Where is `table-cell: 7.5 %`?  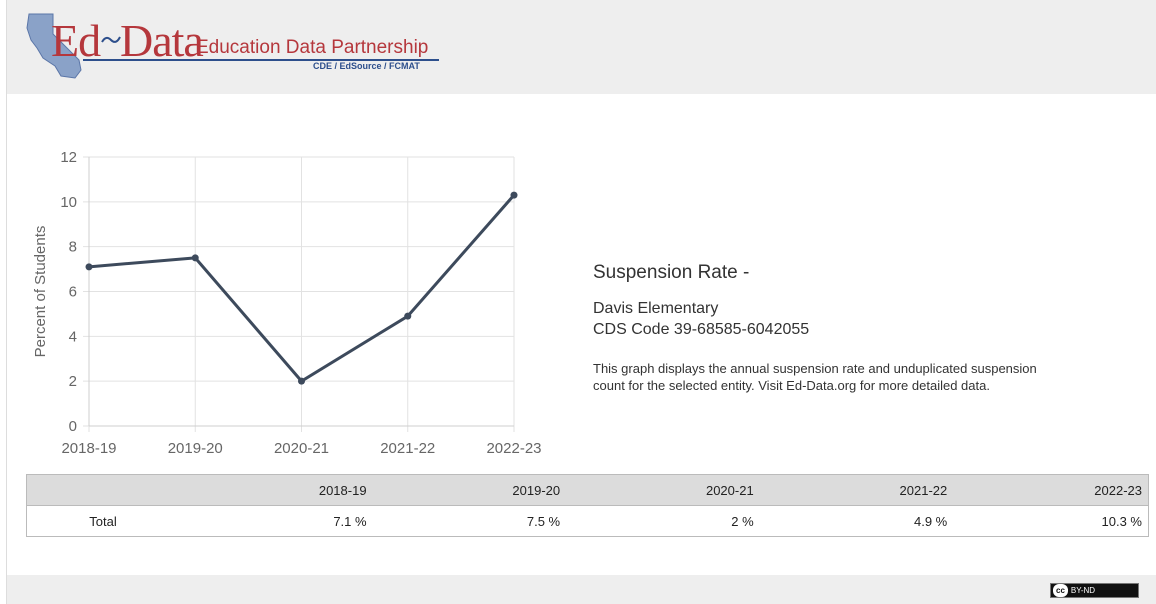 table-cell: 7.5 % is located at coordinates (543, 521).